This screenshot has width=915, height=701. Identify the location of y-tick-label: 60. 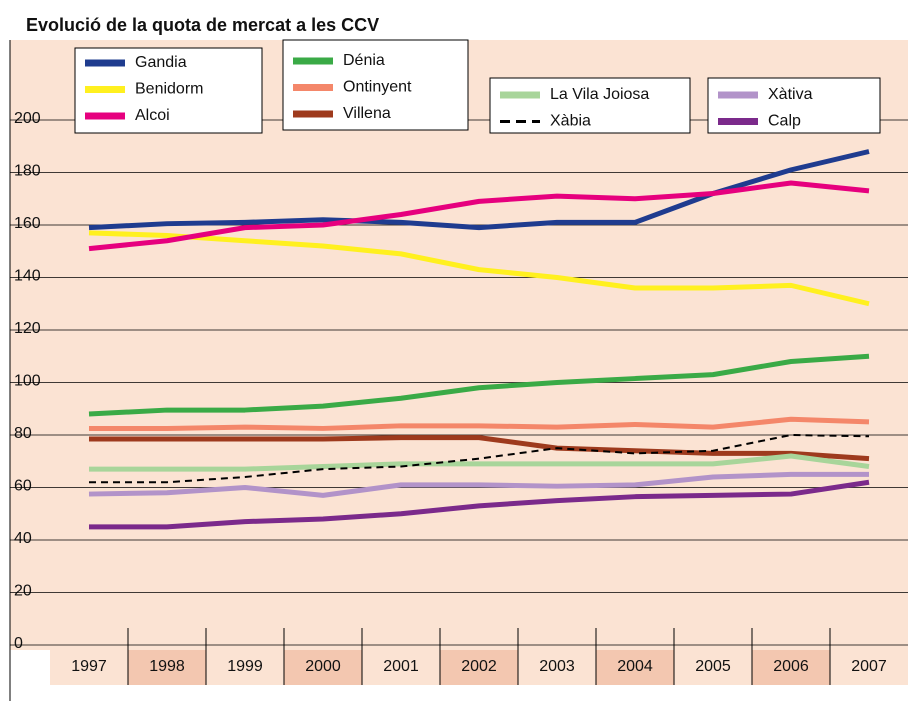
(23, 486).